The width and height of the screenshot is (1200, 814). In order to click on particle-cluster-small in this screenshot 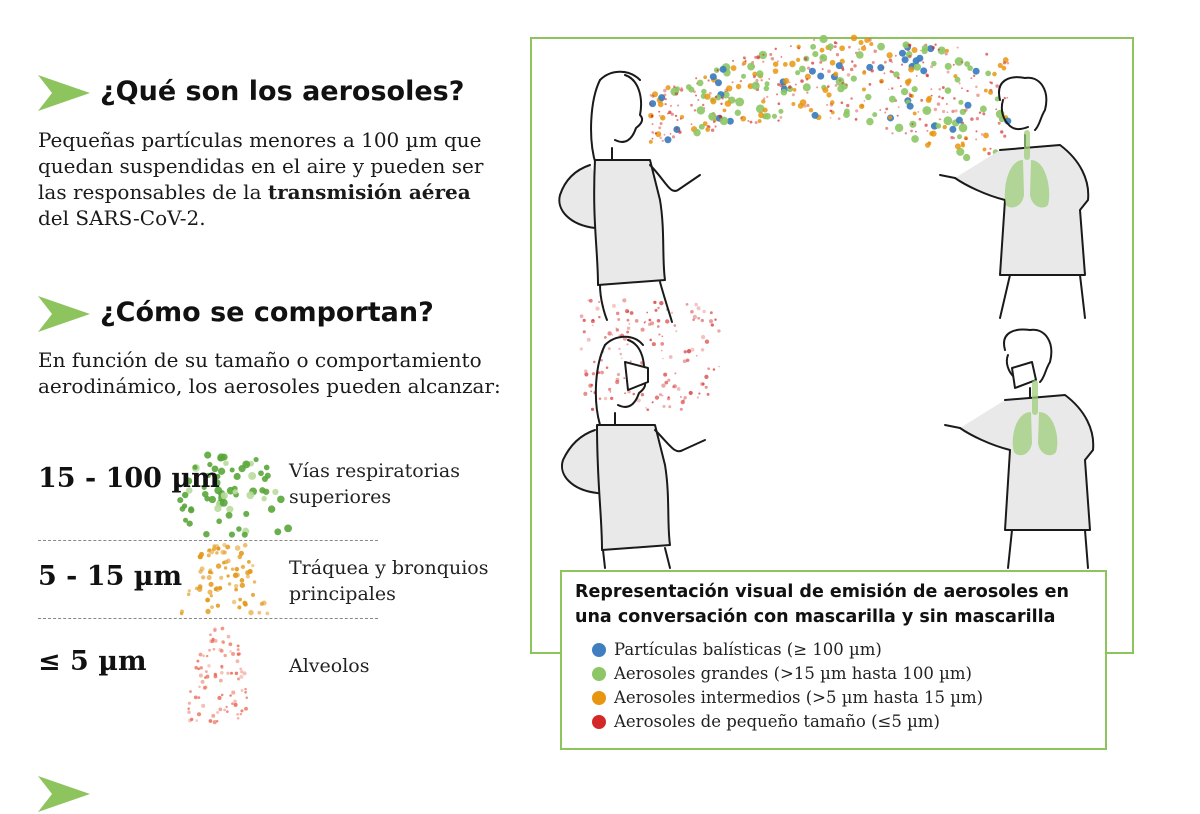, I will do `click(217, 675)`.